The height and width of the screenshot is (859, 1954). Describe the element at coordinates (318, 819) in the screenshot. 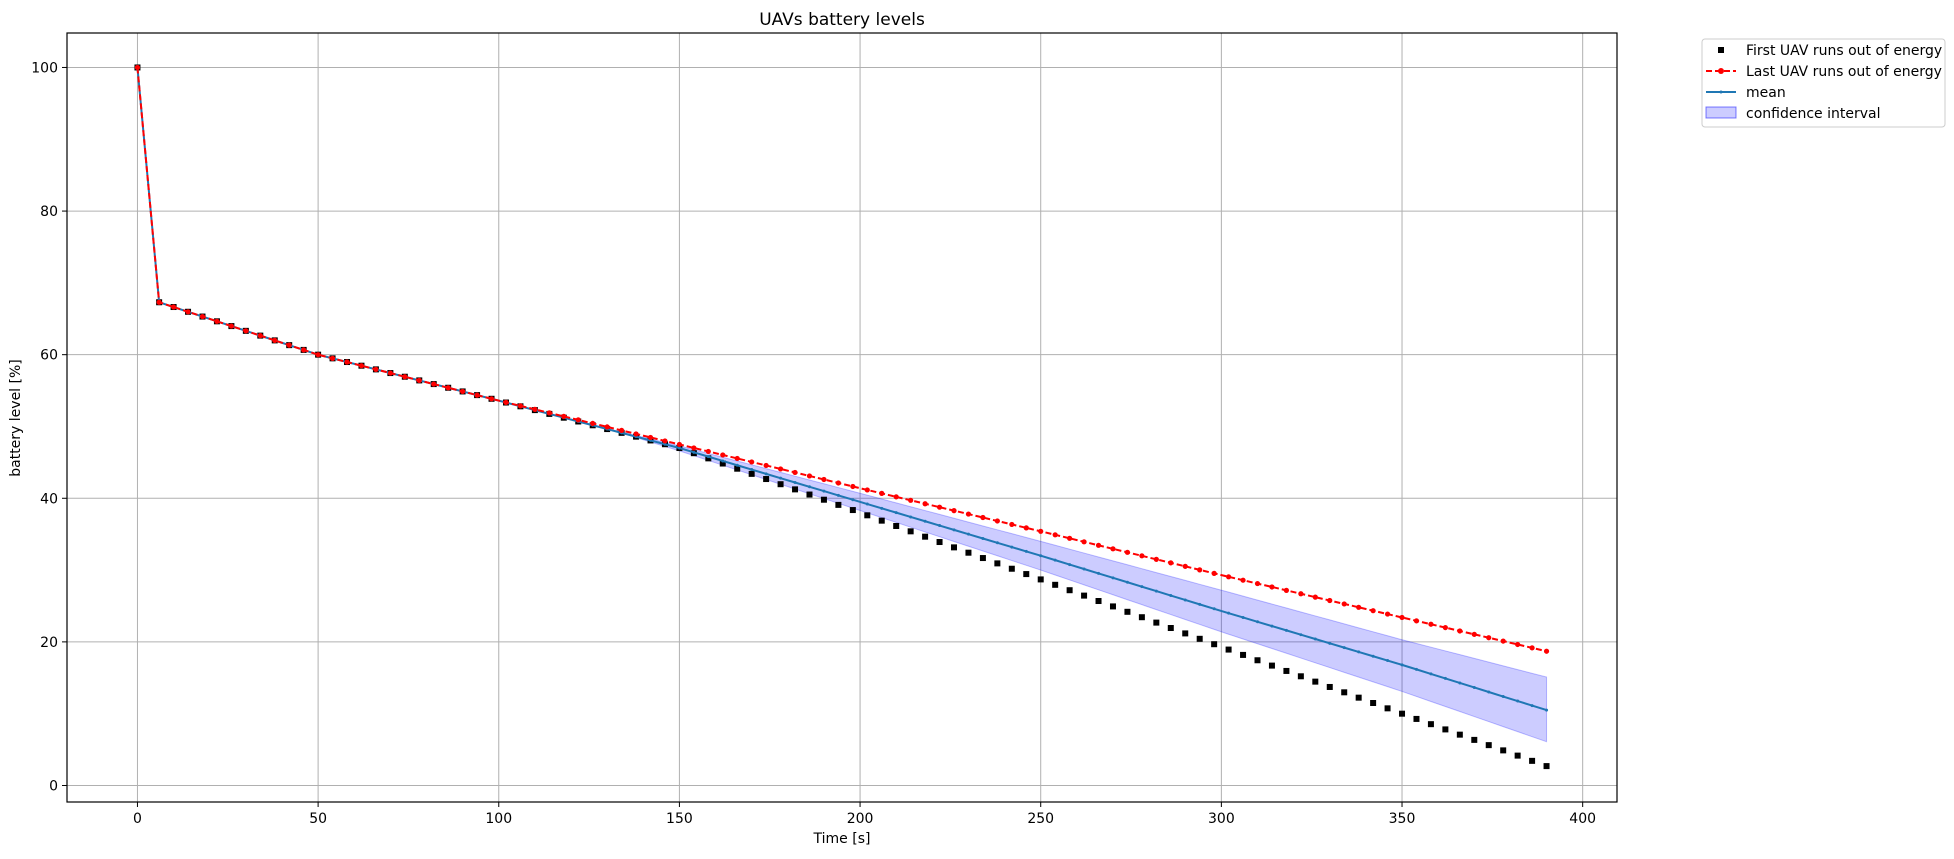

I see `x-tick-label: 50` at that location.